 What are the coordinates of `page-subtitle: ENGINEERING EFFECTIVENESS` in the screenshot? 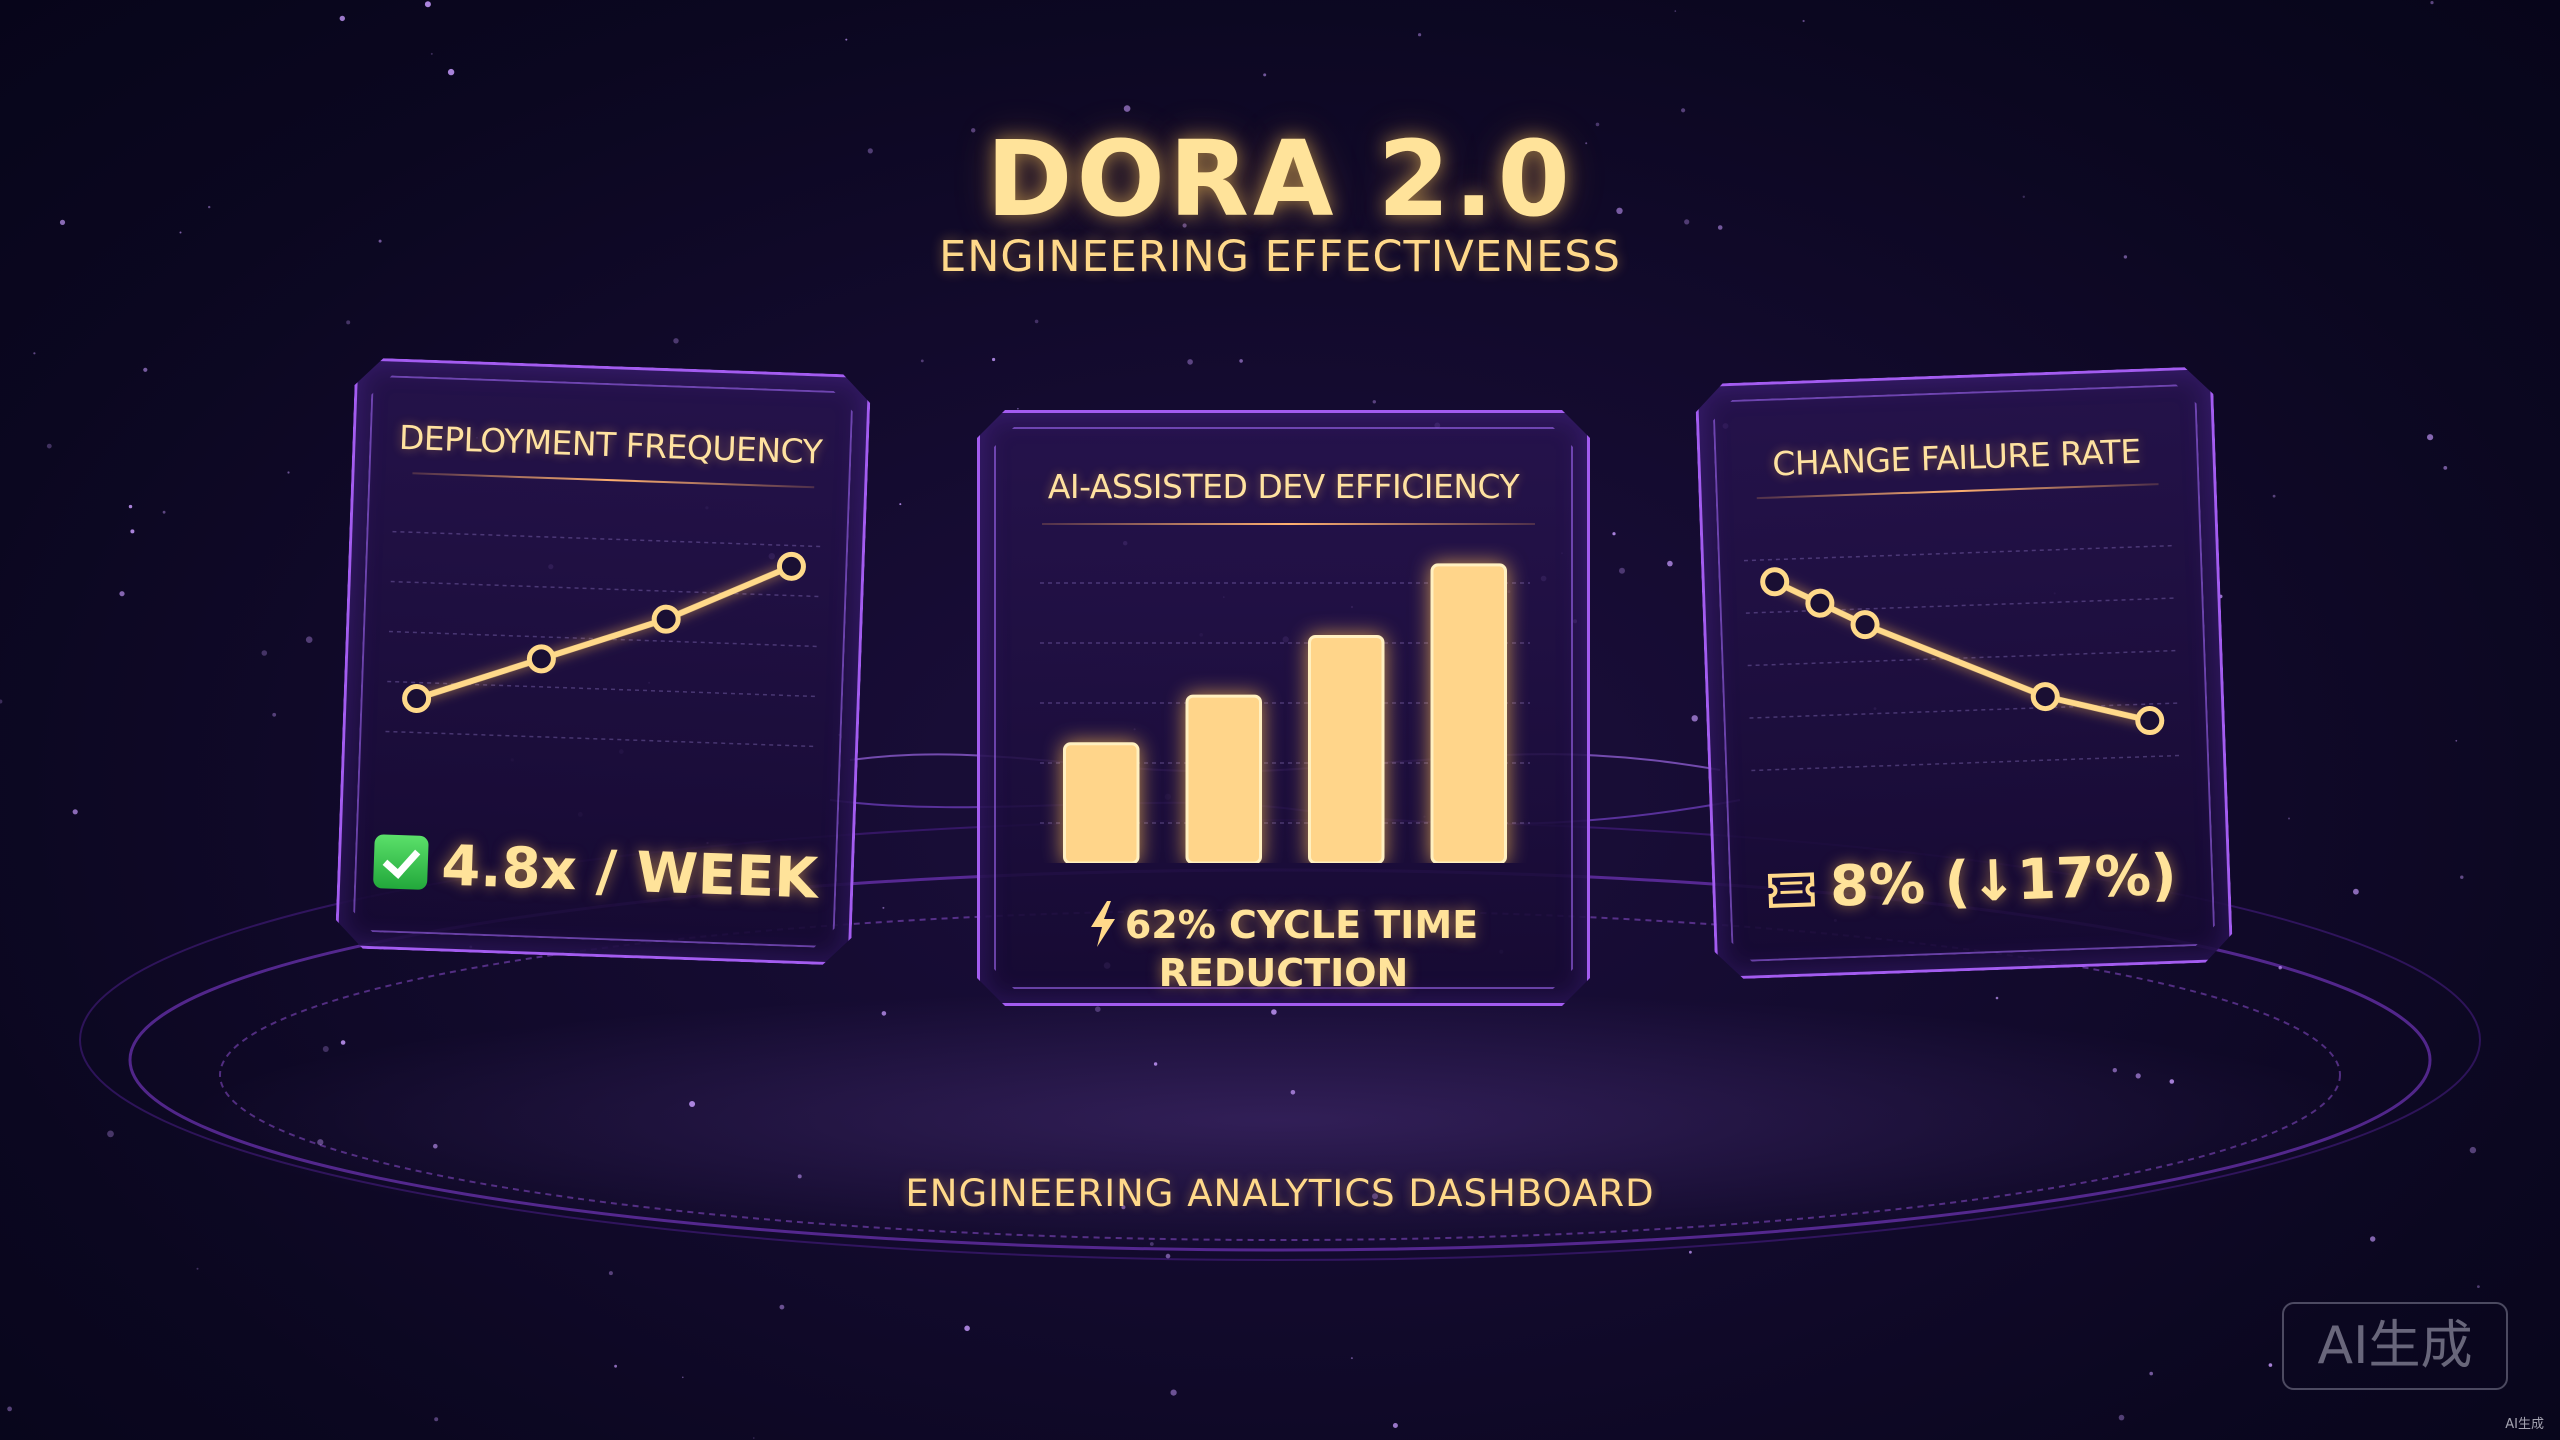 It's located at (1280, 257).